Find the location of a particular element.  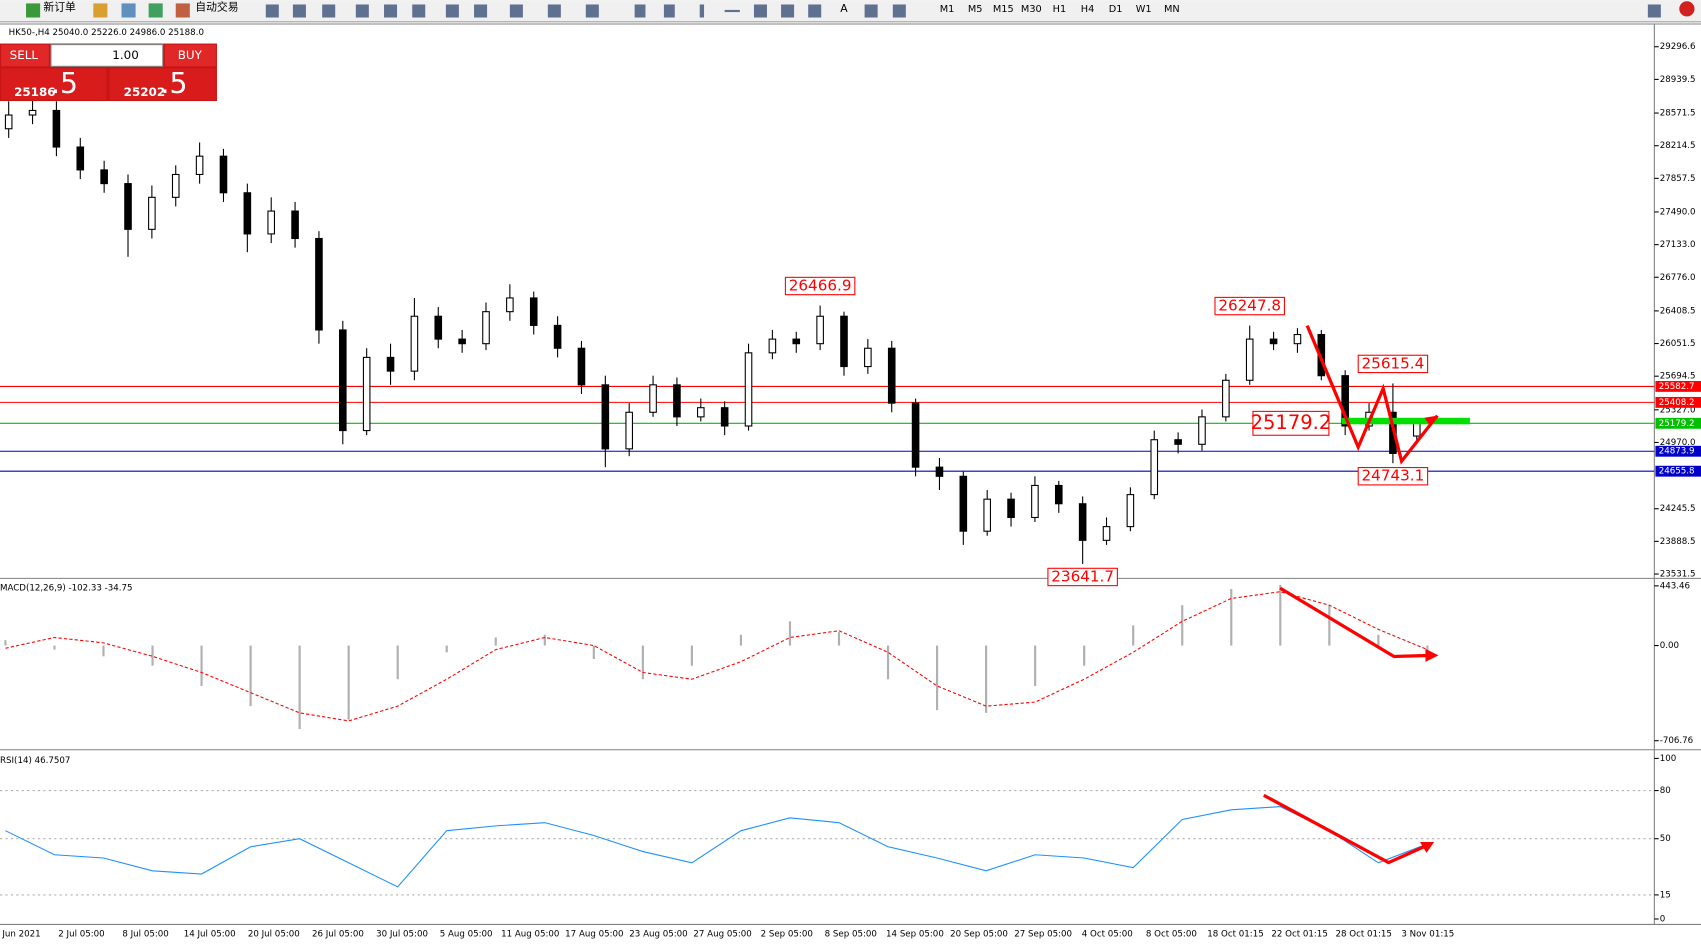

ask-fraction: .5 is located at coordinates (174, 83).